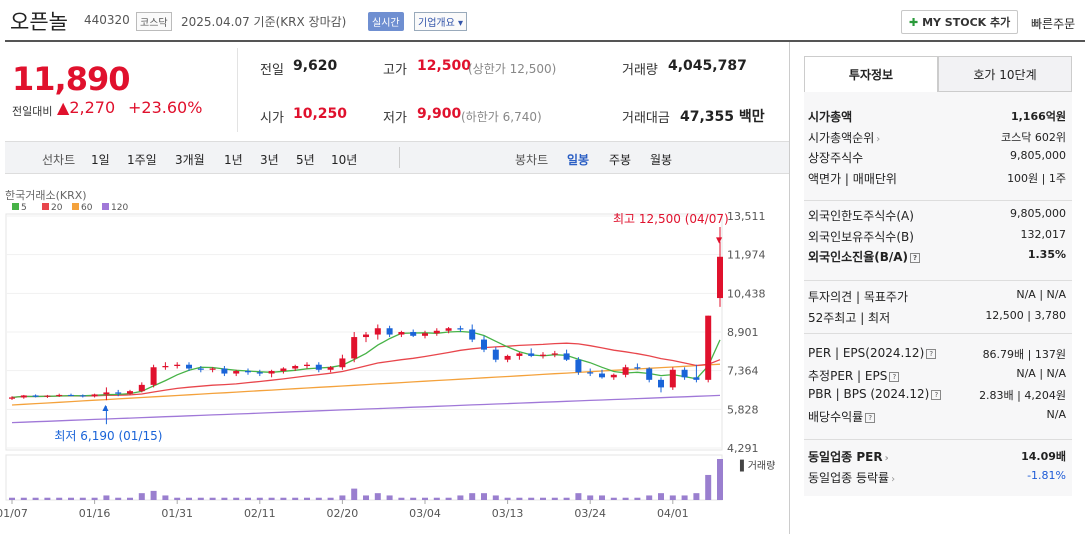  What do you see at coordinates (87, 208) in the screenshot?
I see `legend-label: 60` at bounding box center [87, 208].